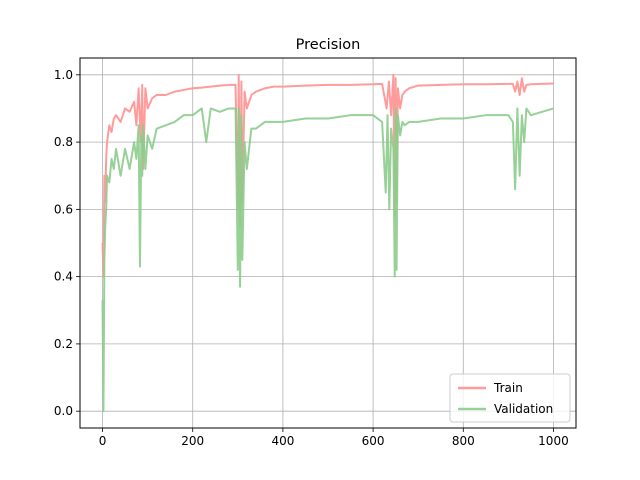 This screenshot has width=640, height=480. I want to click on y-tick-label: 0.8, so click(63, 142).